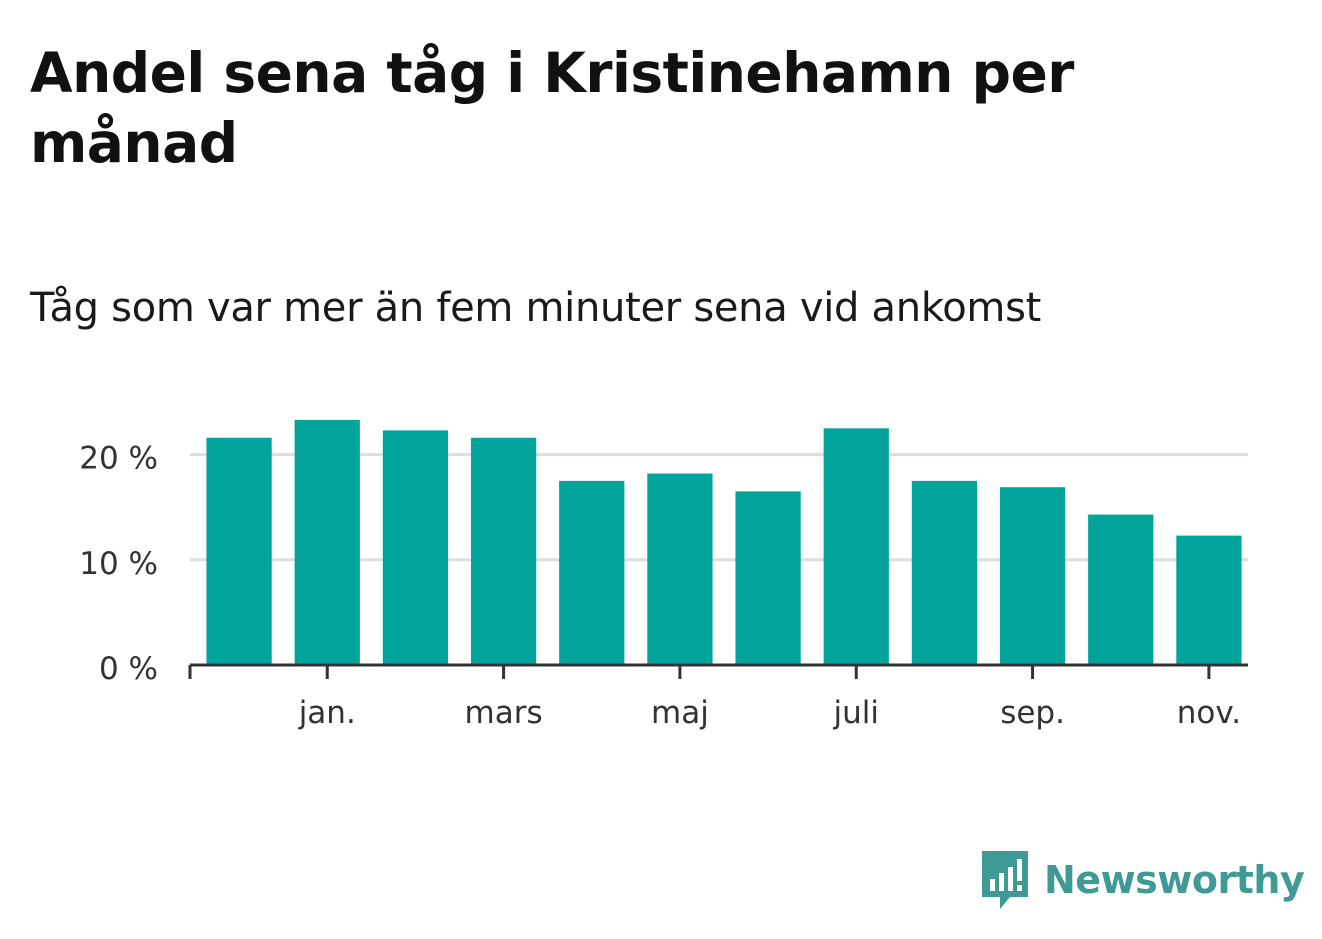 The height and width of the screenshot is (939, 1322). Describe the element at coordinates (503, 551) in the screenshot. I see `bar-mars` at that location.